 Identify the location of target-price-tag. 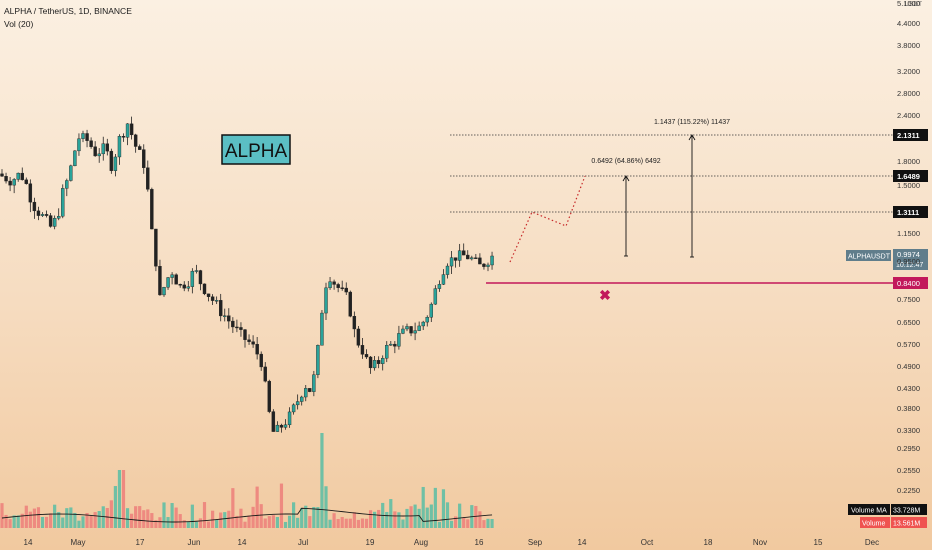
(910, 176).